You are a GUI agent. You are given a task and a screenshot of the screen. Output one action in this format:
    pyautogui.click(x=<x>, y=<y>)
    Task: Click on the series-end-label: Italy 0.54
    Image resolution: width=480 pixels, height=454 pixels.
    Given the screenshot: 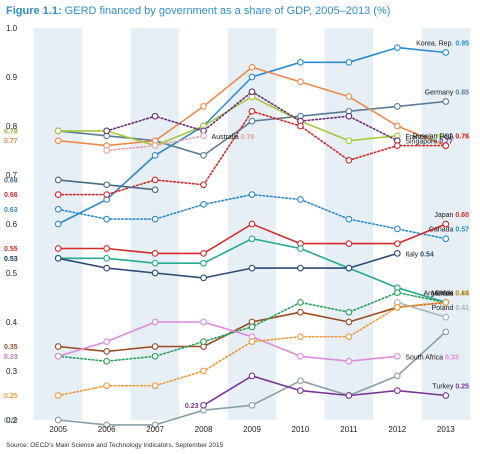 What is the action you would take?
    pyautogui.click(x=419, y=254)
    